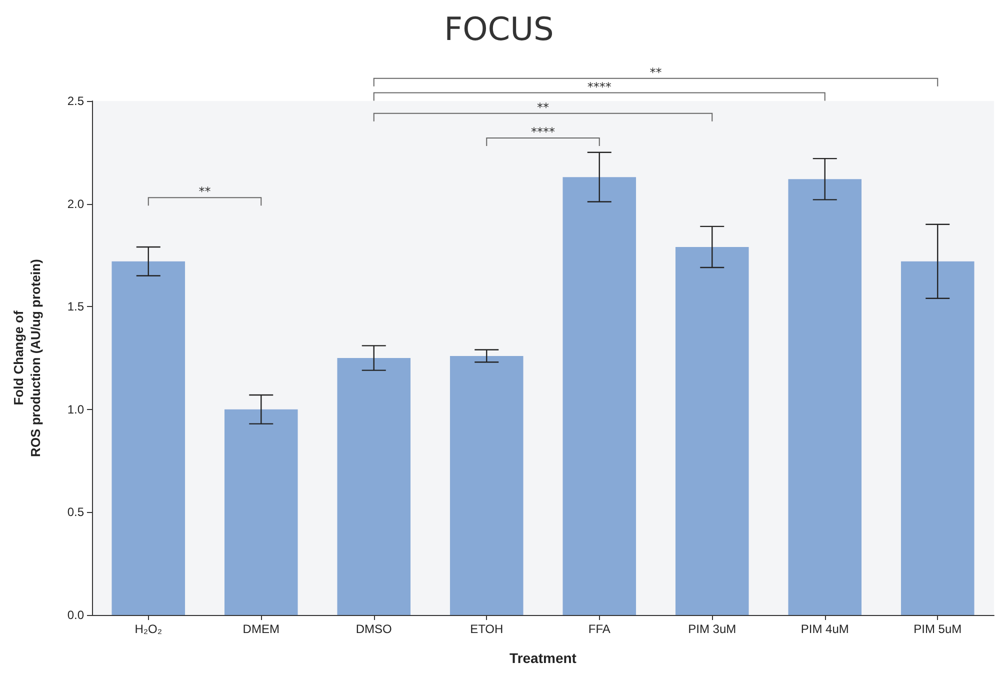 The height and width of the screenshot is (677, 998). Describe the element at coordinates (75, 409) in the screenshot. I see `y-tick-label: 1.0` at that location.